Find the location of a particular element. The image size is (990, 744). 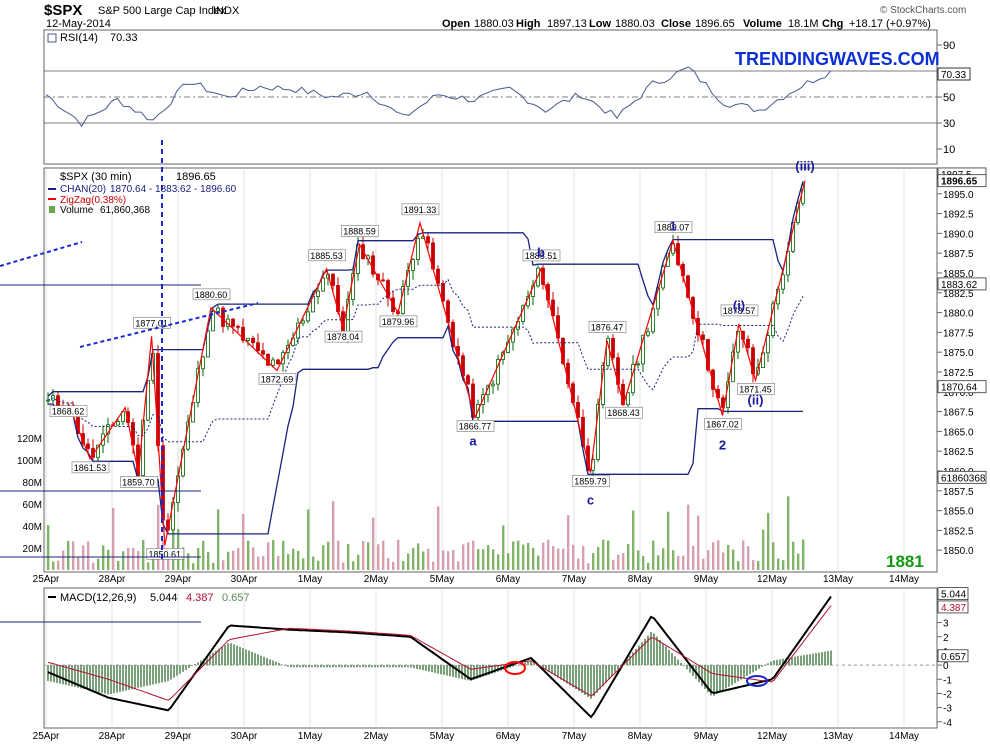

close-value: 1896.65 is located at coordinates (715, 24).